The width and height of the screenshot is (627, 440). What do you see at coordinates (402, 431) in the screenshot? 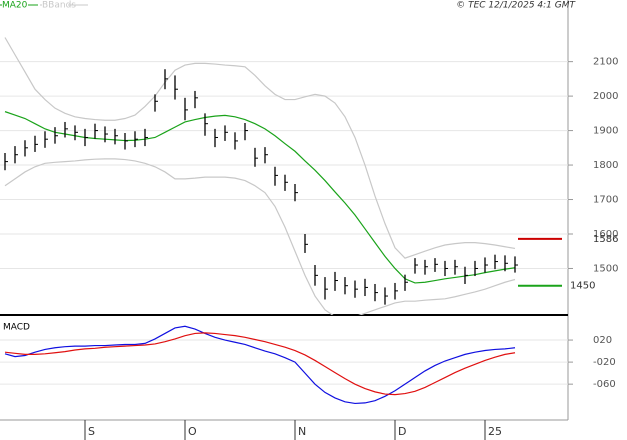
I see `x-tick-label: D` at bounding box center [402, 431].